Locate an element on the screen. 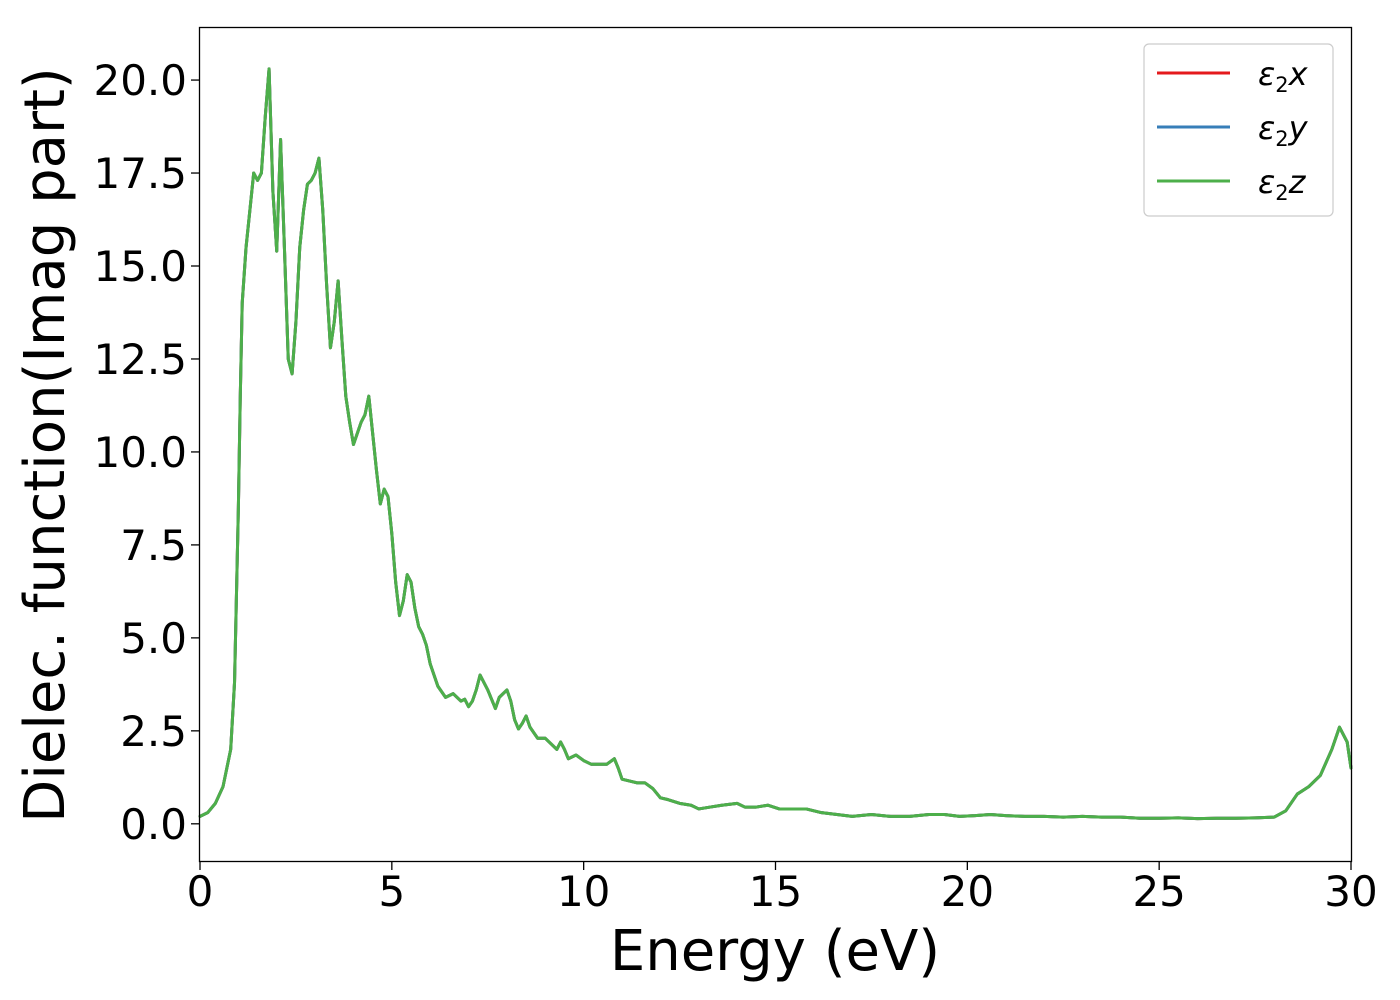  legend-box is located at coordinates (1238, 130).